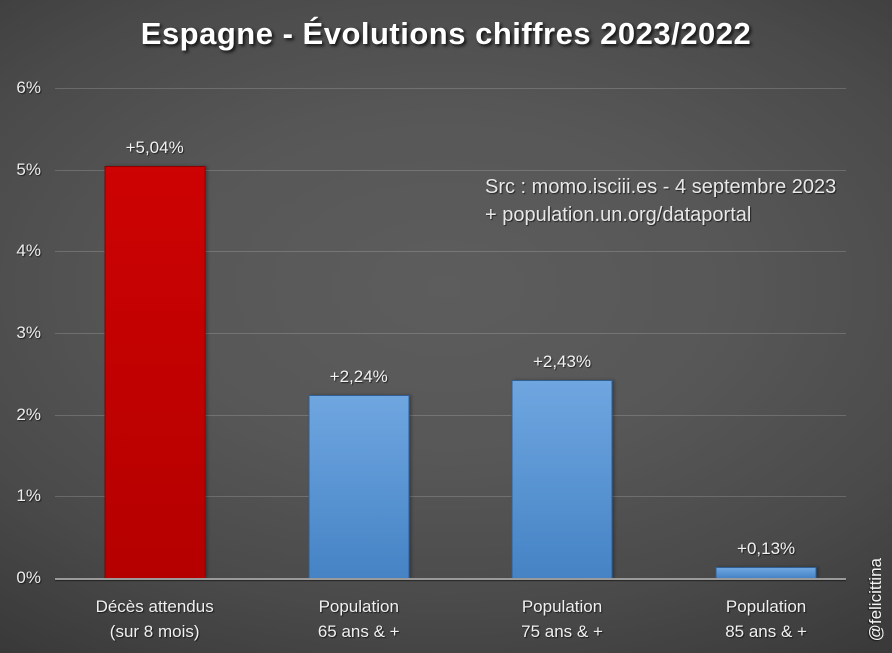  I want to click on y-tick-1: 1%, so click(28, 496).